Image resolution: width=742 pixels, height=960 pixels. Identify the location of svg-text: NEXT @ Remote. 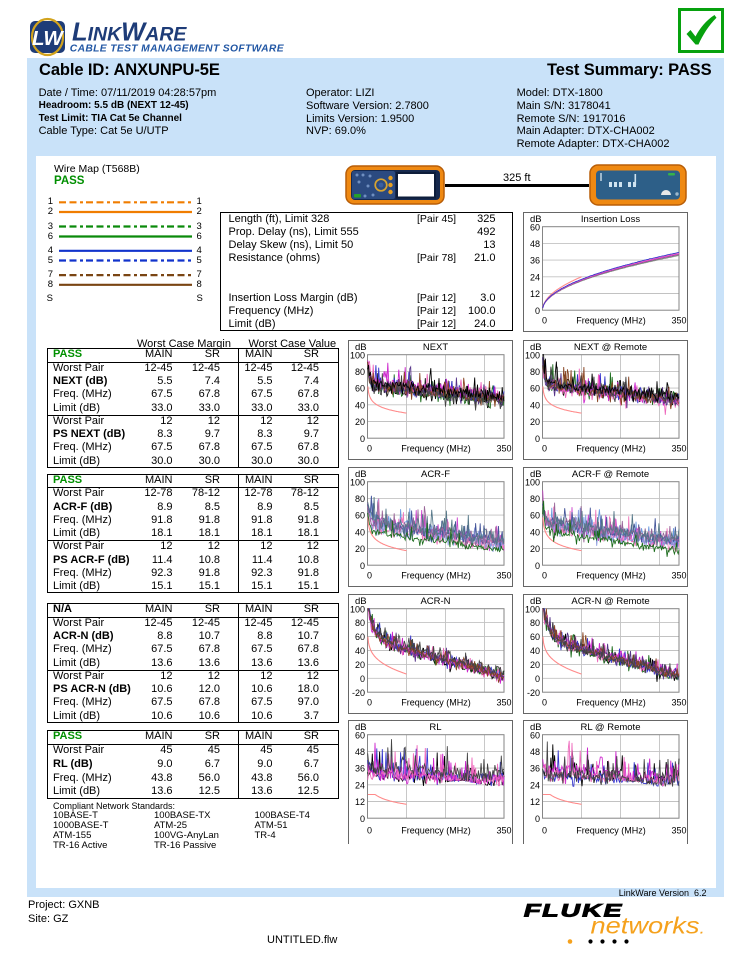
(610, 347).